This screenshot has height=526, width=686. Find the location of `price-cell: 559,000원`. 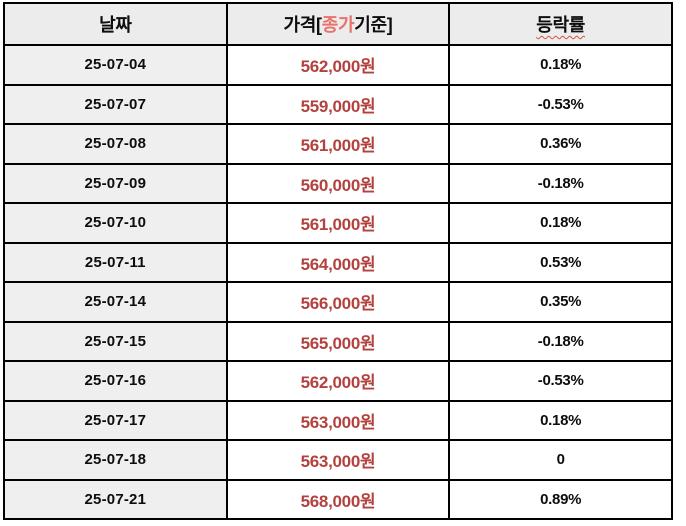

price-cell: 559,000원 is located at coordinates (338, 104).